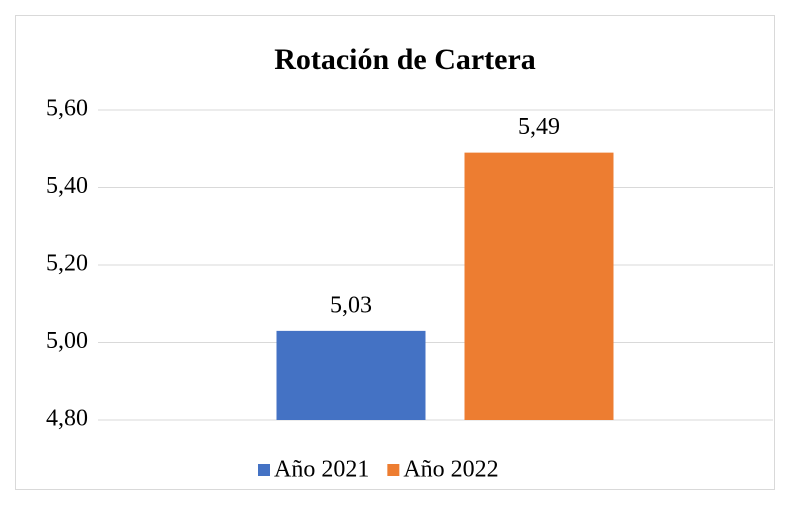 This screenshot has height=505, width=789. What do you see at coordinates (67, 109) in the screenshot?
I see `y-tick-label: 5,60` at bounding box center [67, 109].